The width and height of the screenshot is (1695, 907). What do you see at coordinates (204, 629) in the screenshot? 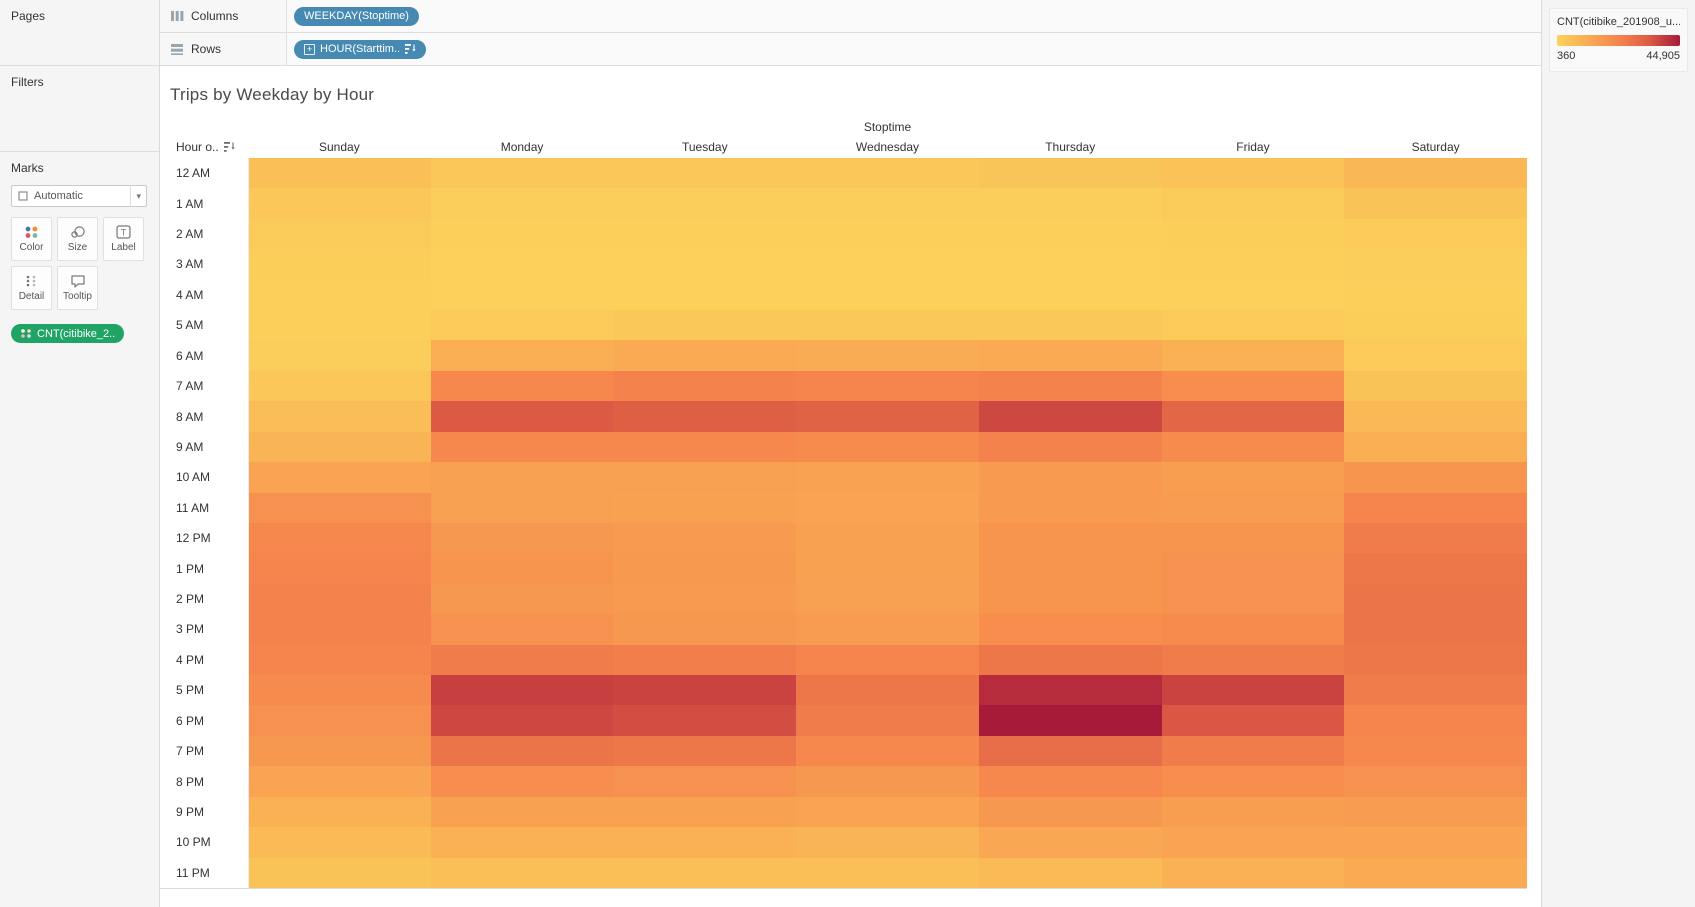
I see `row-header-hour: 3 PM` at bounding box center [204, 629].